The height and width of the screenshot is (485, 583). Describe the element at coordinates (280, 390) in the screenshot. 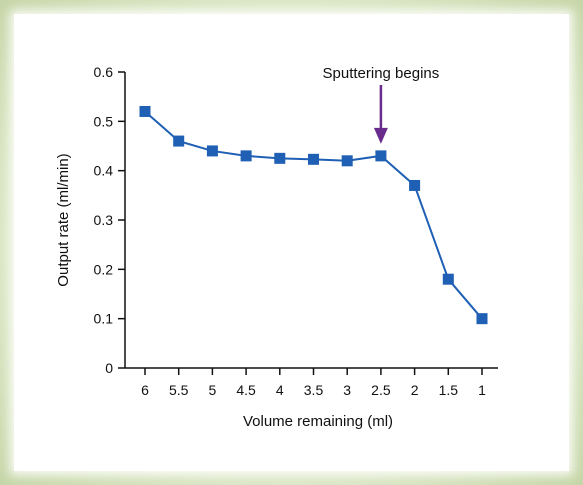

I see `x-tick-label: 4` at that location.